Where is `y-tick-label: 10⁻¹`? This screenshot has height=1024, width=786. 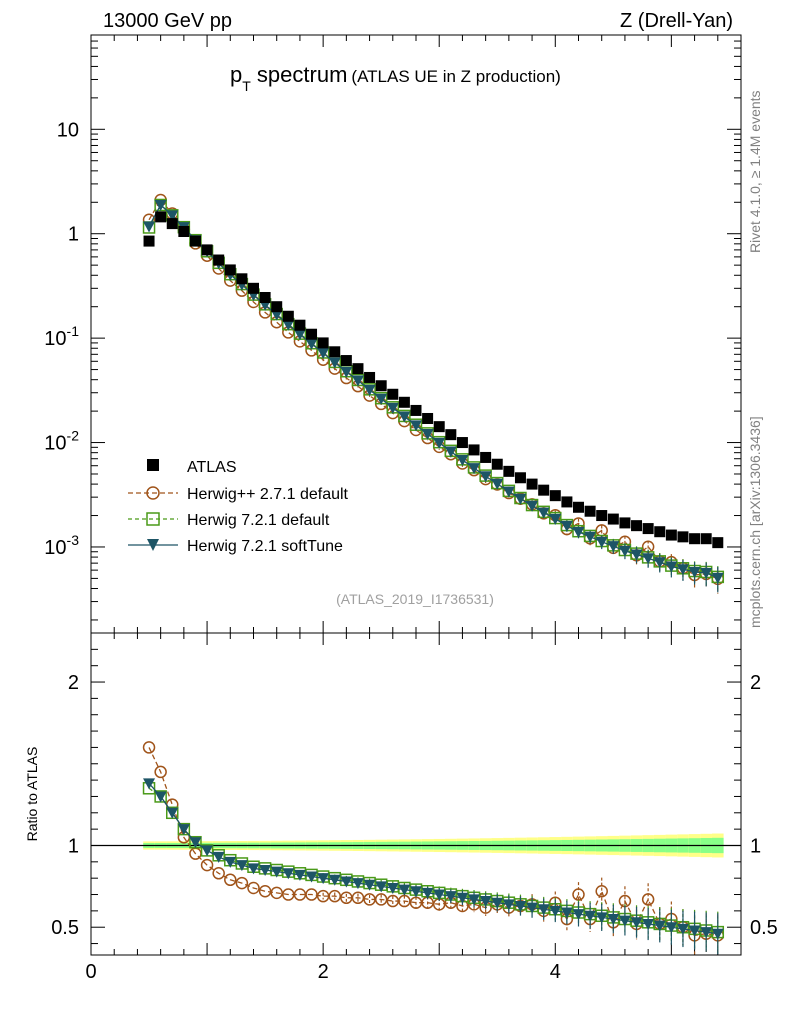 y-tick-label: 10⁻¹ is located at coordinates (61, 336).